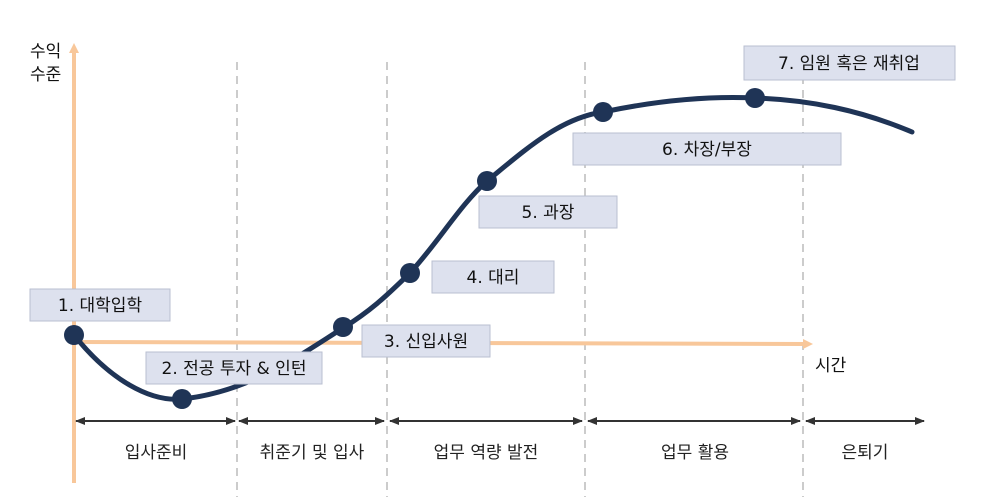 The height and width of the screenshot is (497, 991). What do you see at coordinates (156, 453) in the screenshot?
I see `stage-label: 입사준비` at bounding box center [156, 453].